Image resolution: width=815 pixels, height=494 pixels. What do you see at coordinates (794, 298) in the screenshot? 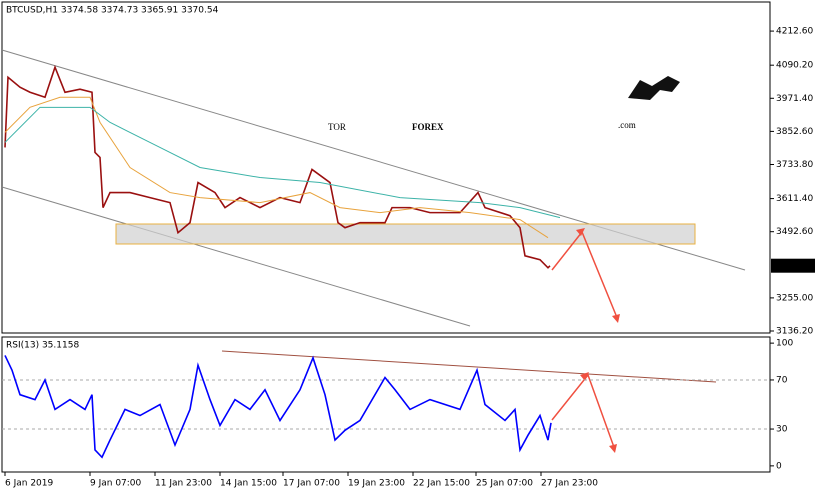
I see `y-tick-label: 3255.00` at bounding box center [794, 298].